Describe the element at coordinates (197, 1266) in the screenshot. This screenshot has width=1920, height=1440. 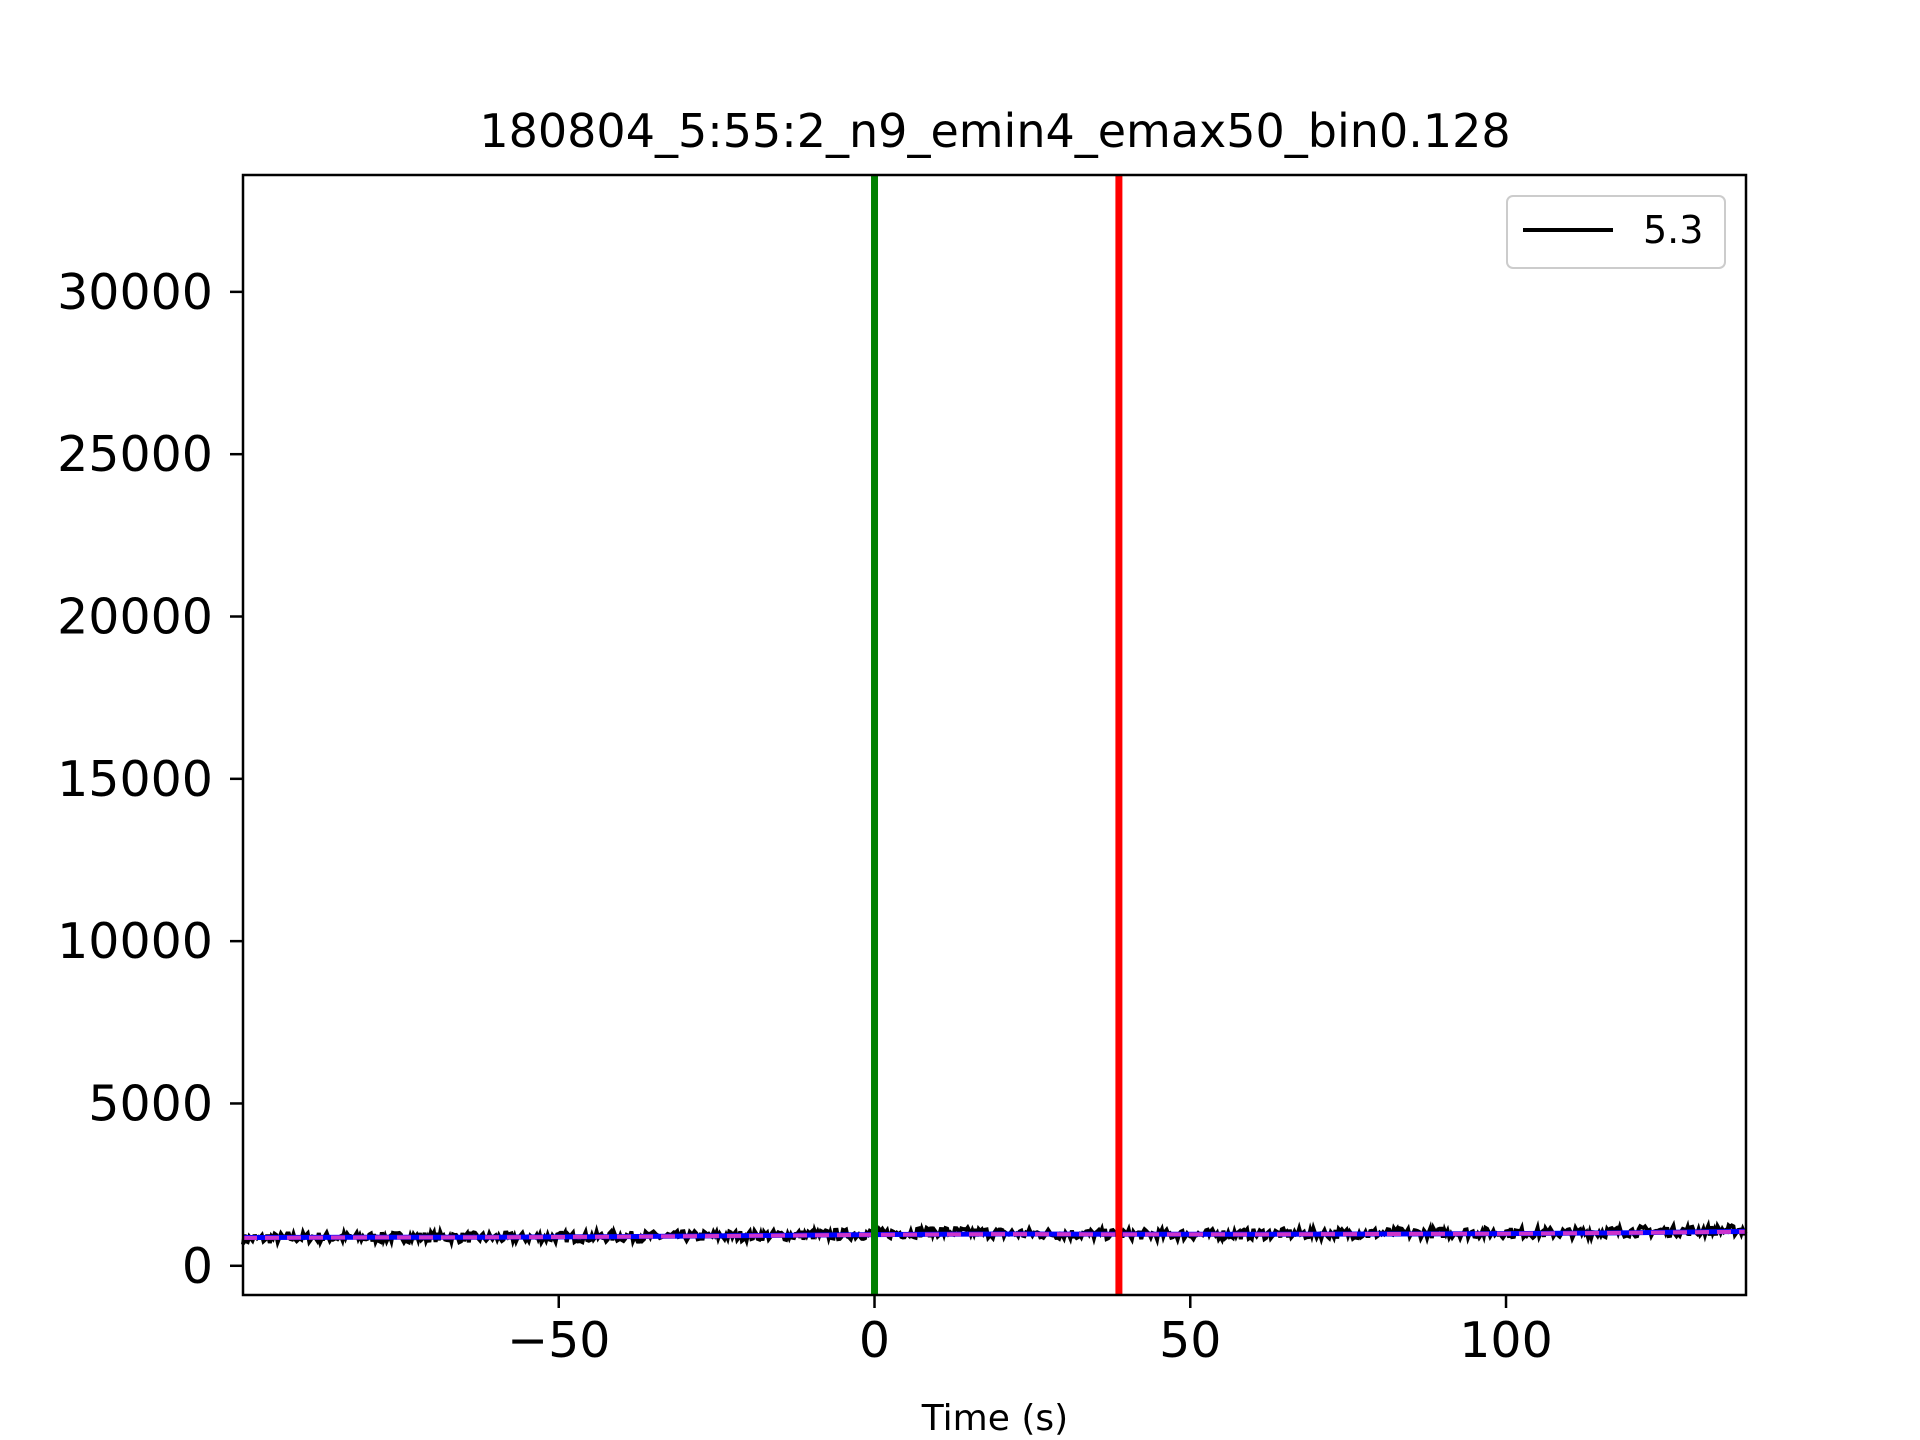
I see `y-tick-label: 0` at that location.